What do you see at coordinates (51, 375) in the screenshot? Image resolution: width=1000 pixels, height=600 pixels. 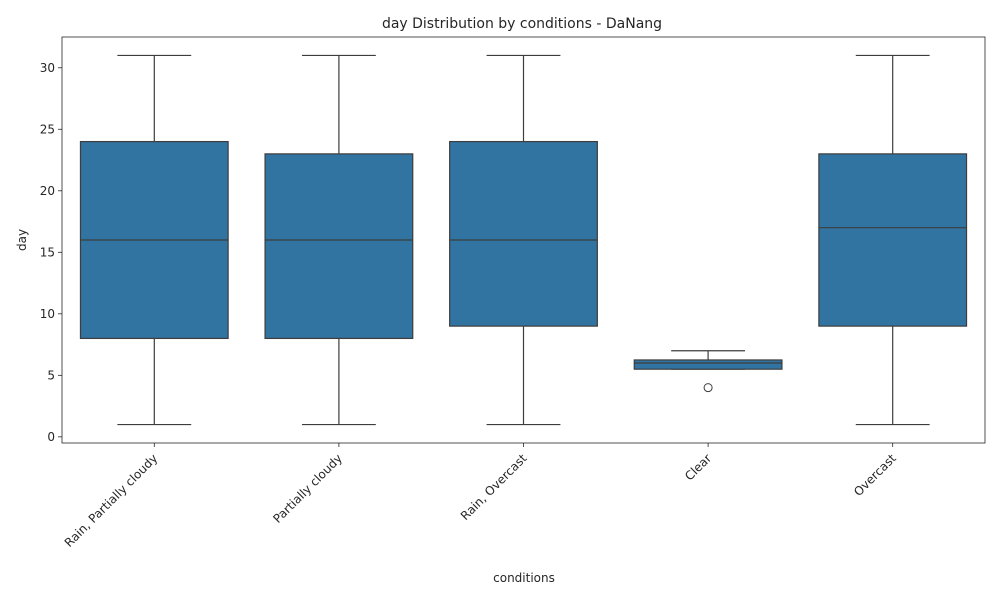 I see `y-tick-label: 5` at bounding box center [51, 375].